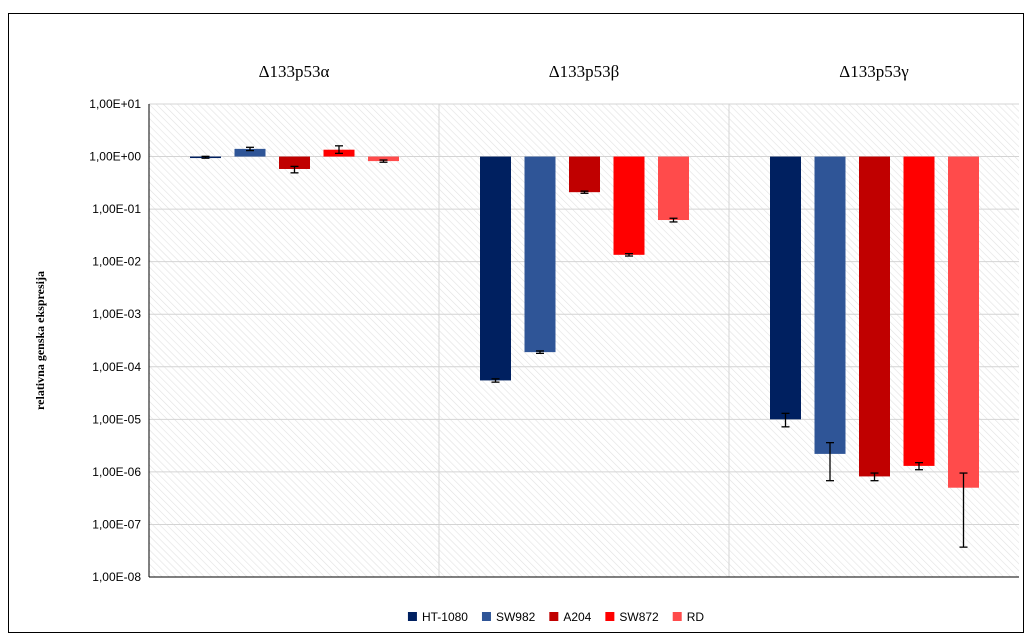 This screenshot has width=1032, height=638. What do you see at coordinates (116, 367) in the screenshot?
I see `y-tick-label: 1,00E-04` at bounding box center [116, 367].